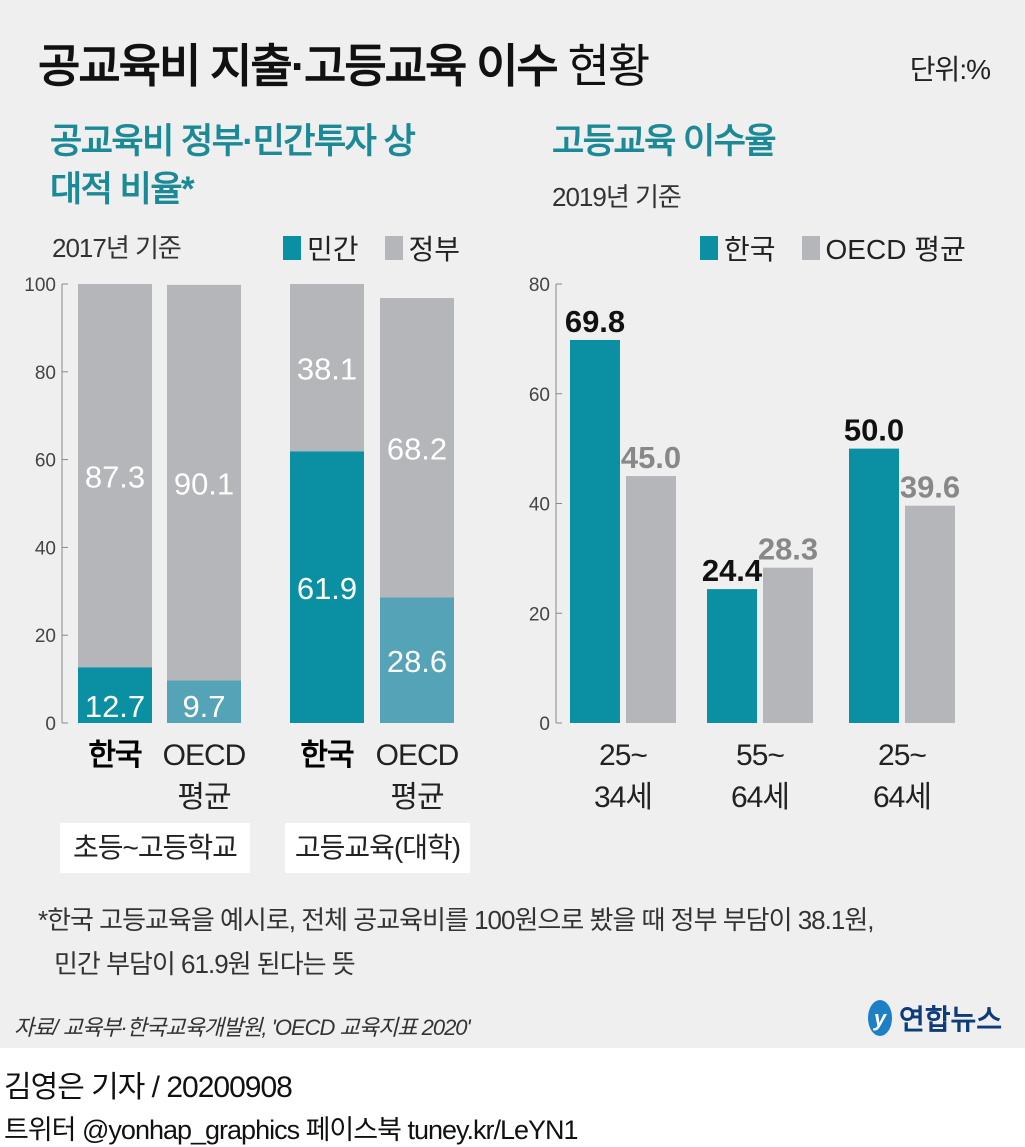 This screenshot has height=1147, width=1025. What do you see at coordinates (810, 248) in the screenshot?
I see `legend-swatch-oecd` at bounding box center [810, 248].